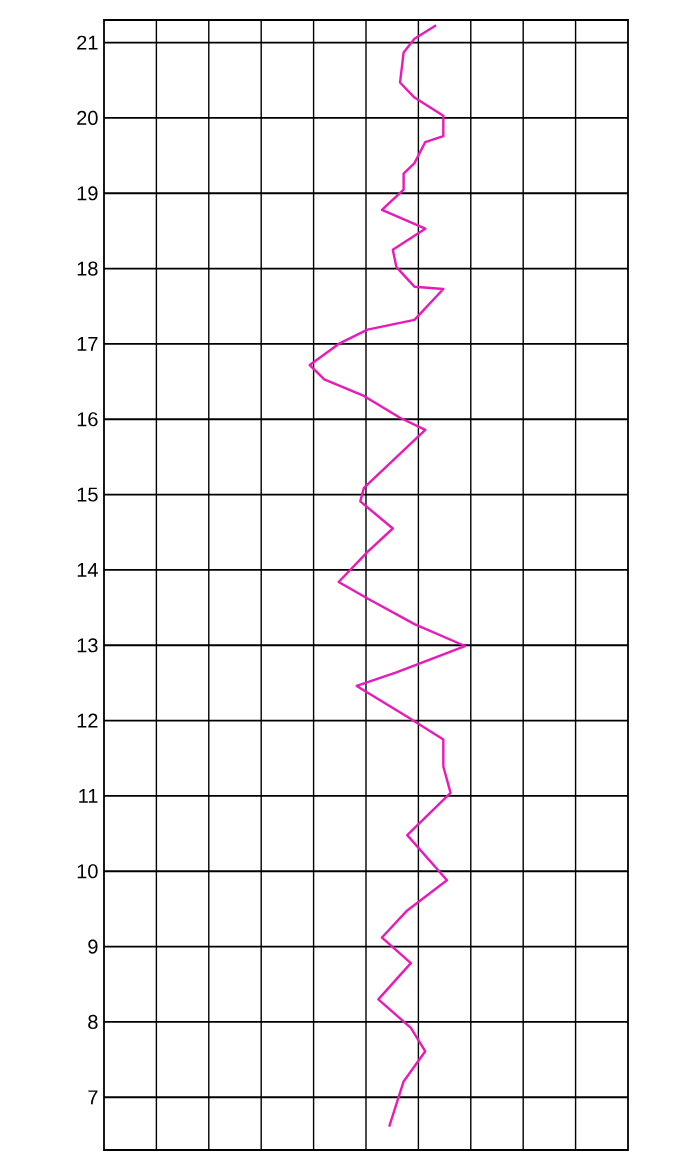 The image size is (699, 1157). I want to click on y-tick-label: 20, so click(87, 118).